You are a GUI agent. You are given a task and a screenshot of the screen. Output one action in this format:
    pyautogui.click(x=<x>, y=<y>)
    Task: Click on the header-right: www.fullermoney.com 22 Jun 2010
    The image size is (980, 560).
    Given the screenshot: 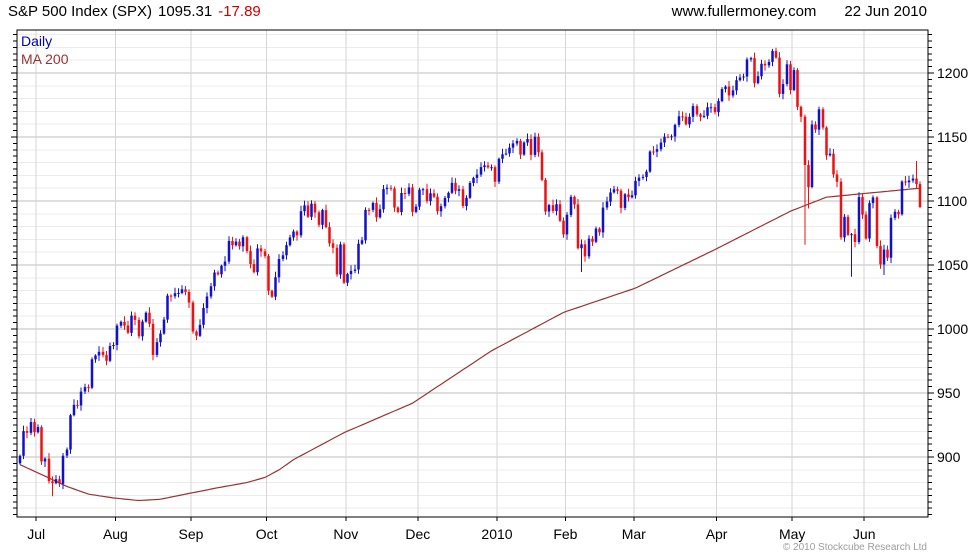 What is the action you would take?
    pyautogui.click(x=799, y=11)
    